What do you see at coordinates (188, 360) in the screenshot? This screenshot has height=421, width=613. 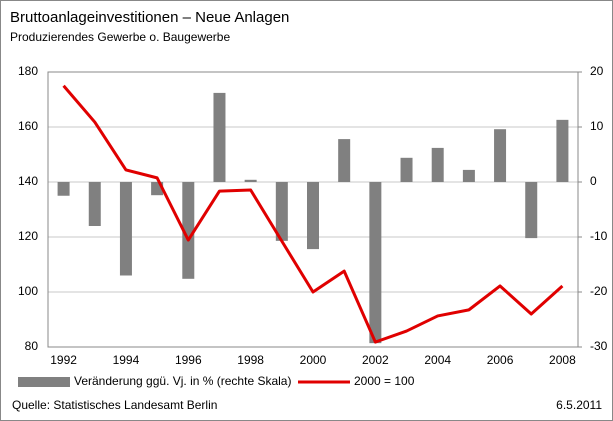 I see `x-tick-label: 1996` at bounding box center [188, 360].